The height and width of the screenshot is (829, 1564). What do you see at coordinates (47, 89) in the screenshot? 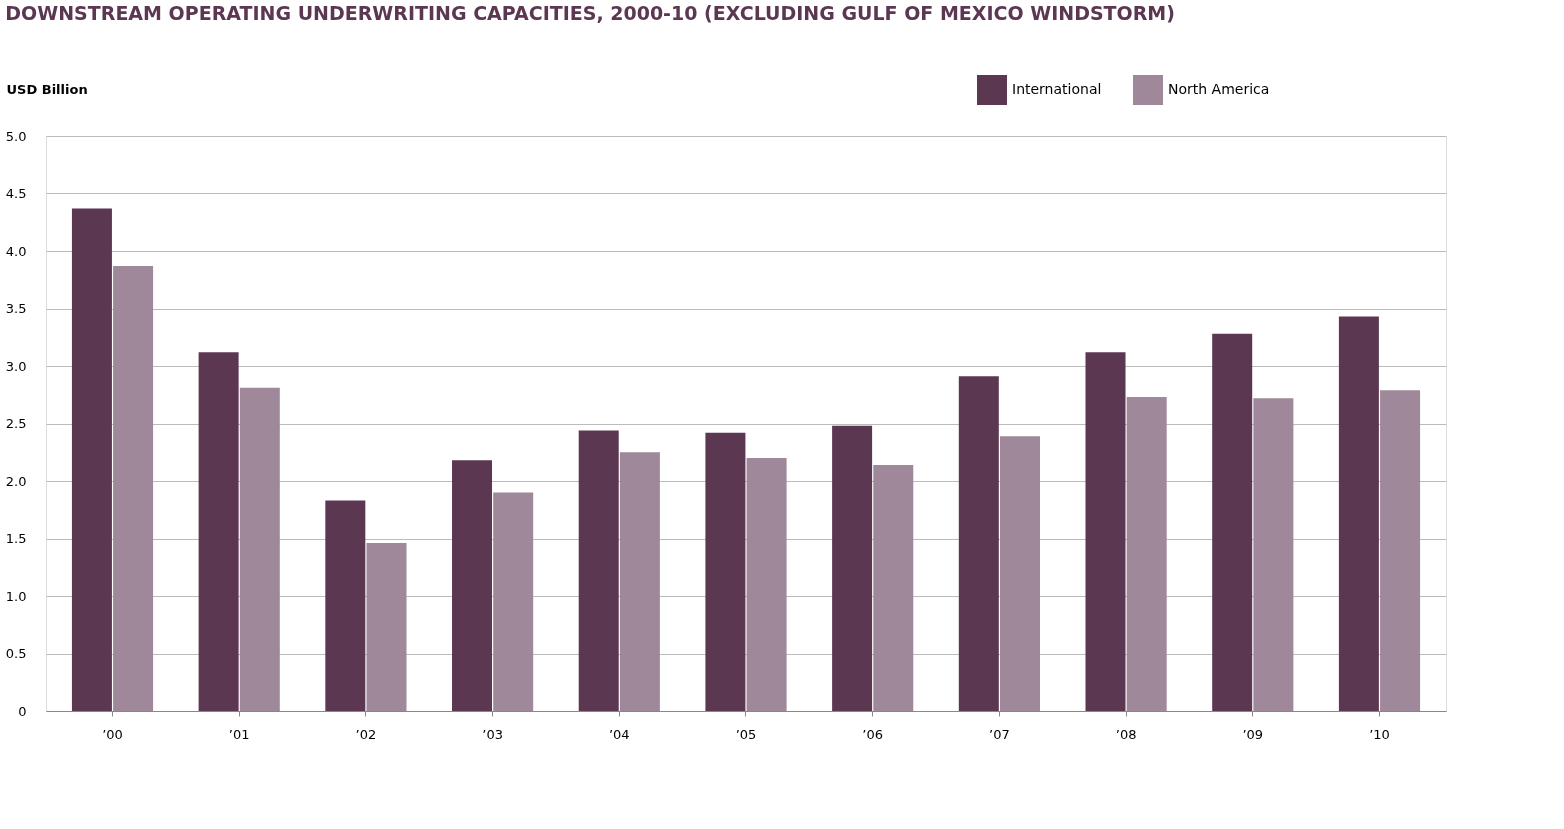
I see `y-axis-title: USD Billion` at bounding box center [47, 89].